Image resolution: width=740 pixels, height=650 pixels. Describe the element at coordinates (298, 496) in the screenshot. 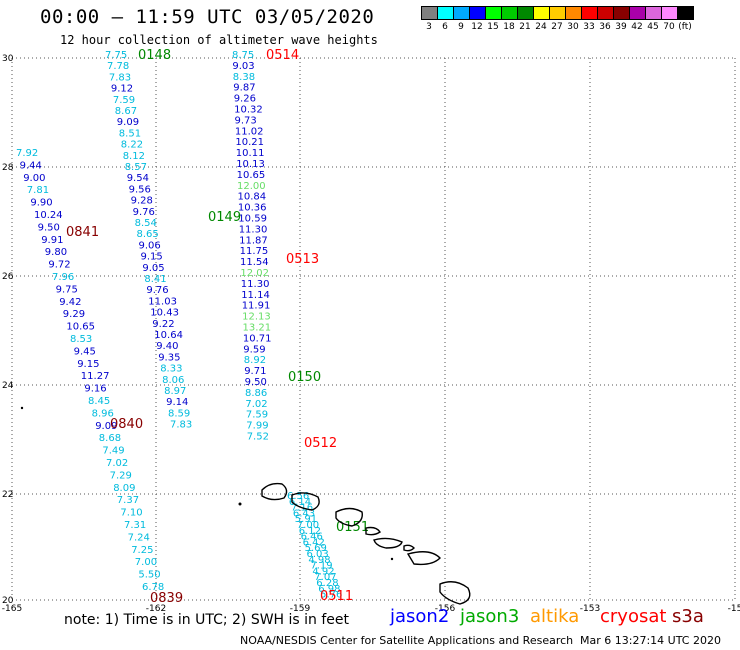

I see `wave-height-value: 6.56` at that location.